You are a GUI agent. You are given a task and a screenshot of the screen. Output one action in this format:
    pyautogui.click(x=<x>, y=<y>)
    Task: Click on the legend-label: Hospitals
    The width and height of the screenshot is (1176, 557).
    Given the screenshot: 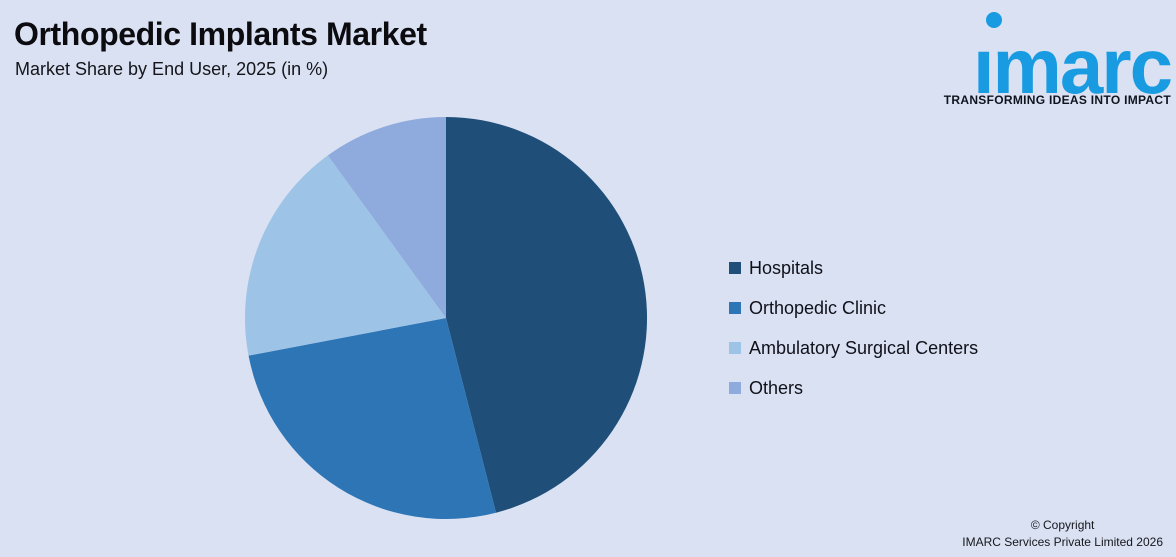 What is the action you would take?
    pyautogui.click(x=786, y=267)
    